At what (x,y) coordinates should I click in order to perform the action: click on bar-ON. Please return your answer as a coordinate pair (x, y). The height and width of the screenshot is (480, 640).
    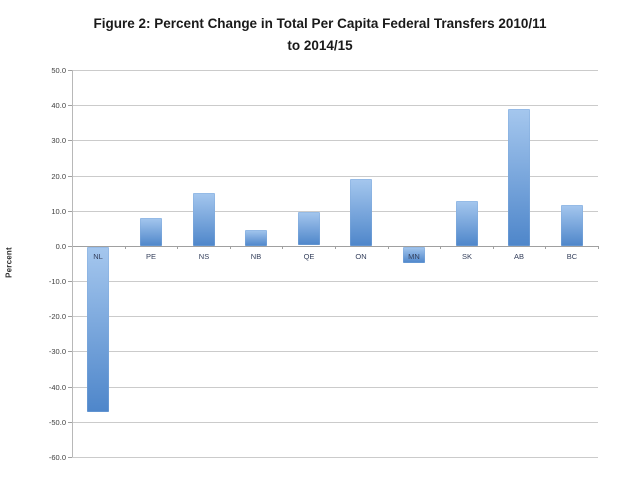
    Looking at the image, I should click on (361, 212).